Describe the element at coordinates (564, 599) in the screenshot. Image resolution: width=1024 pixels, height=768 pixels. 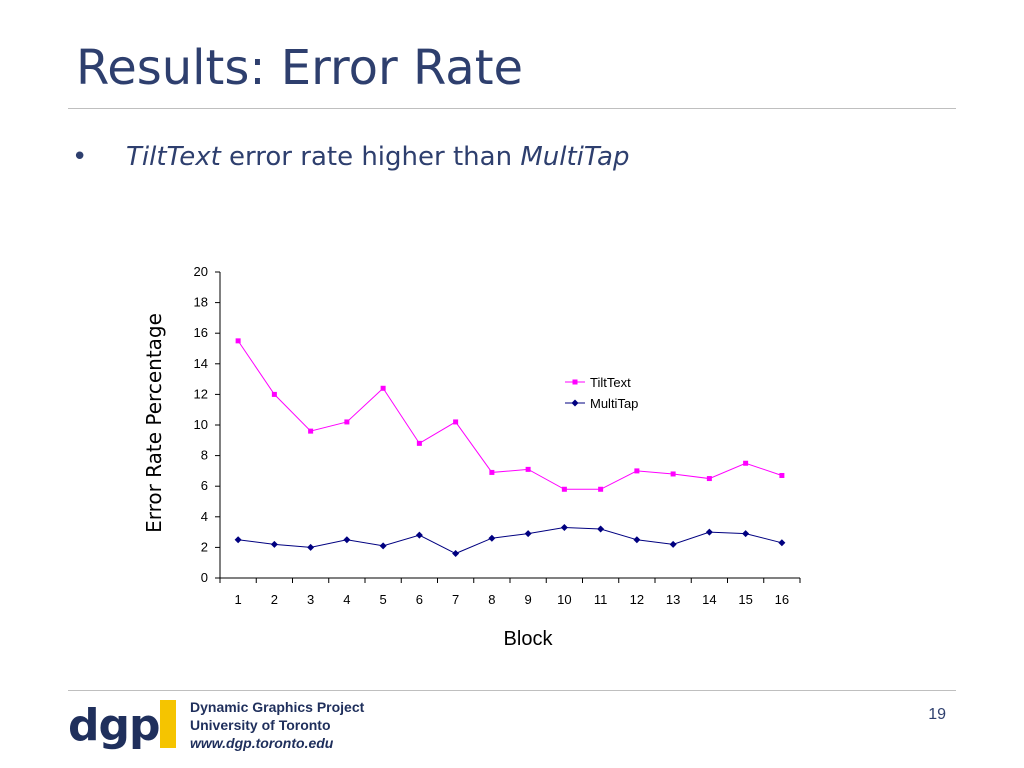
I see `x-tick-label: 10` at that location.